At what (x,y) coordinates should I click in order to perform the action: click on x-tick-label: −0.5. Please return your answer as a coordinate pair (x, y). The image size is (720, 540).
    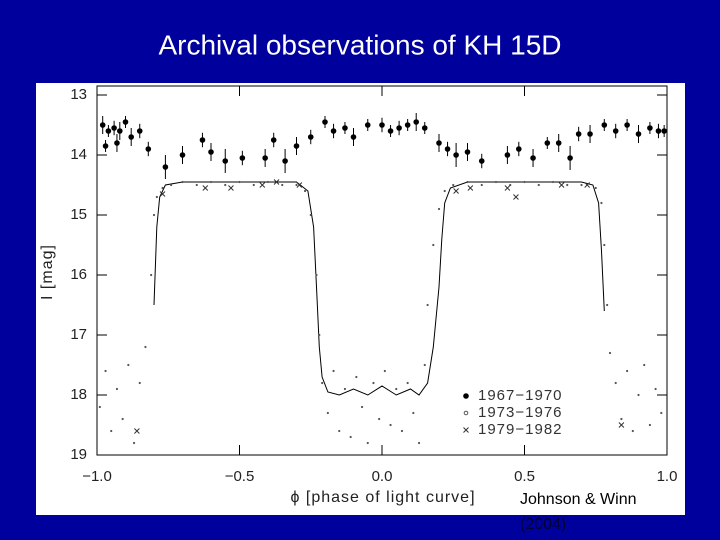
    Looking at the image, I should click on (240, 476).